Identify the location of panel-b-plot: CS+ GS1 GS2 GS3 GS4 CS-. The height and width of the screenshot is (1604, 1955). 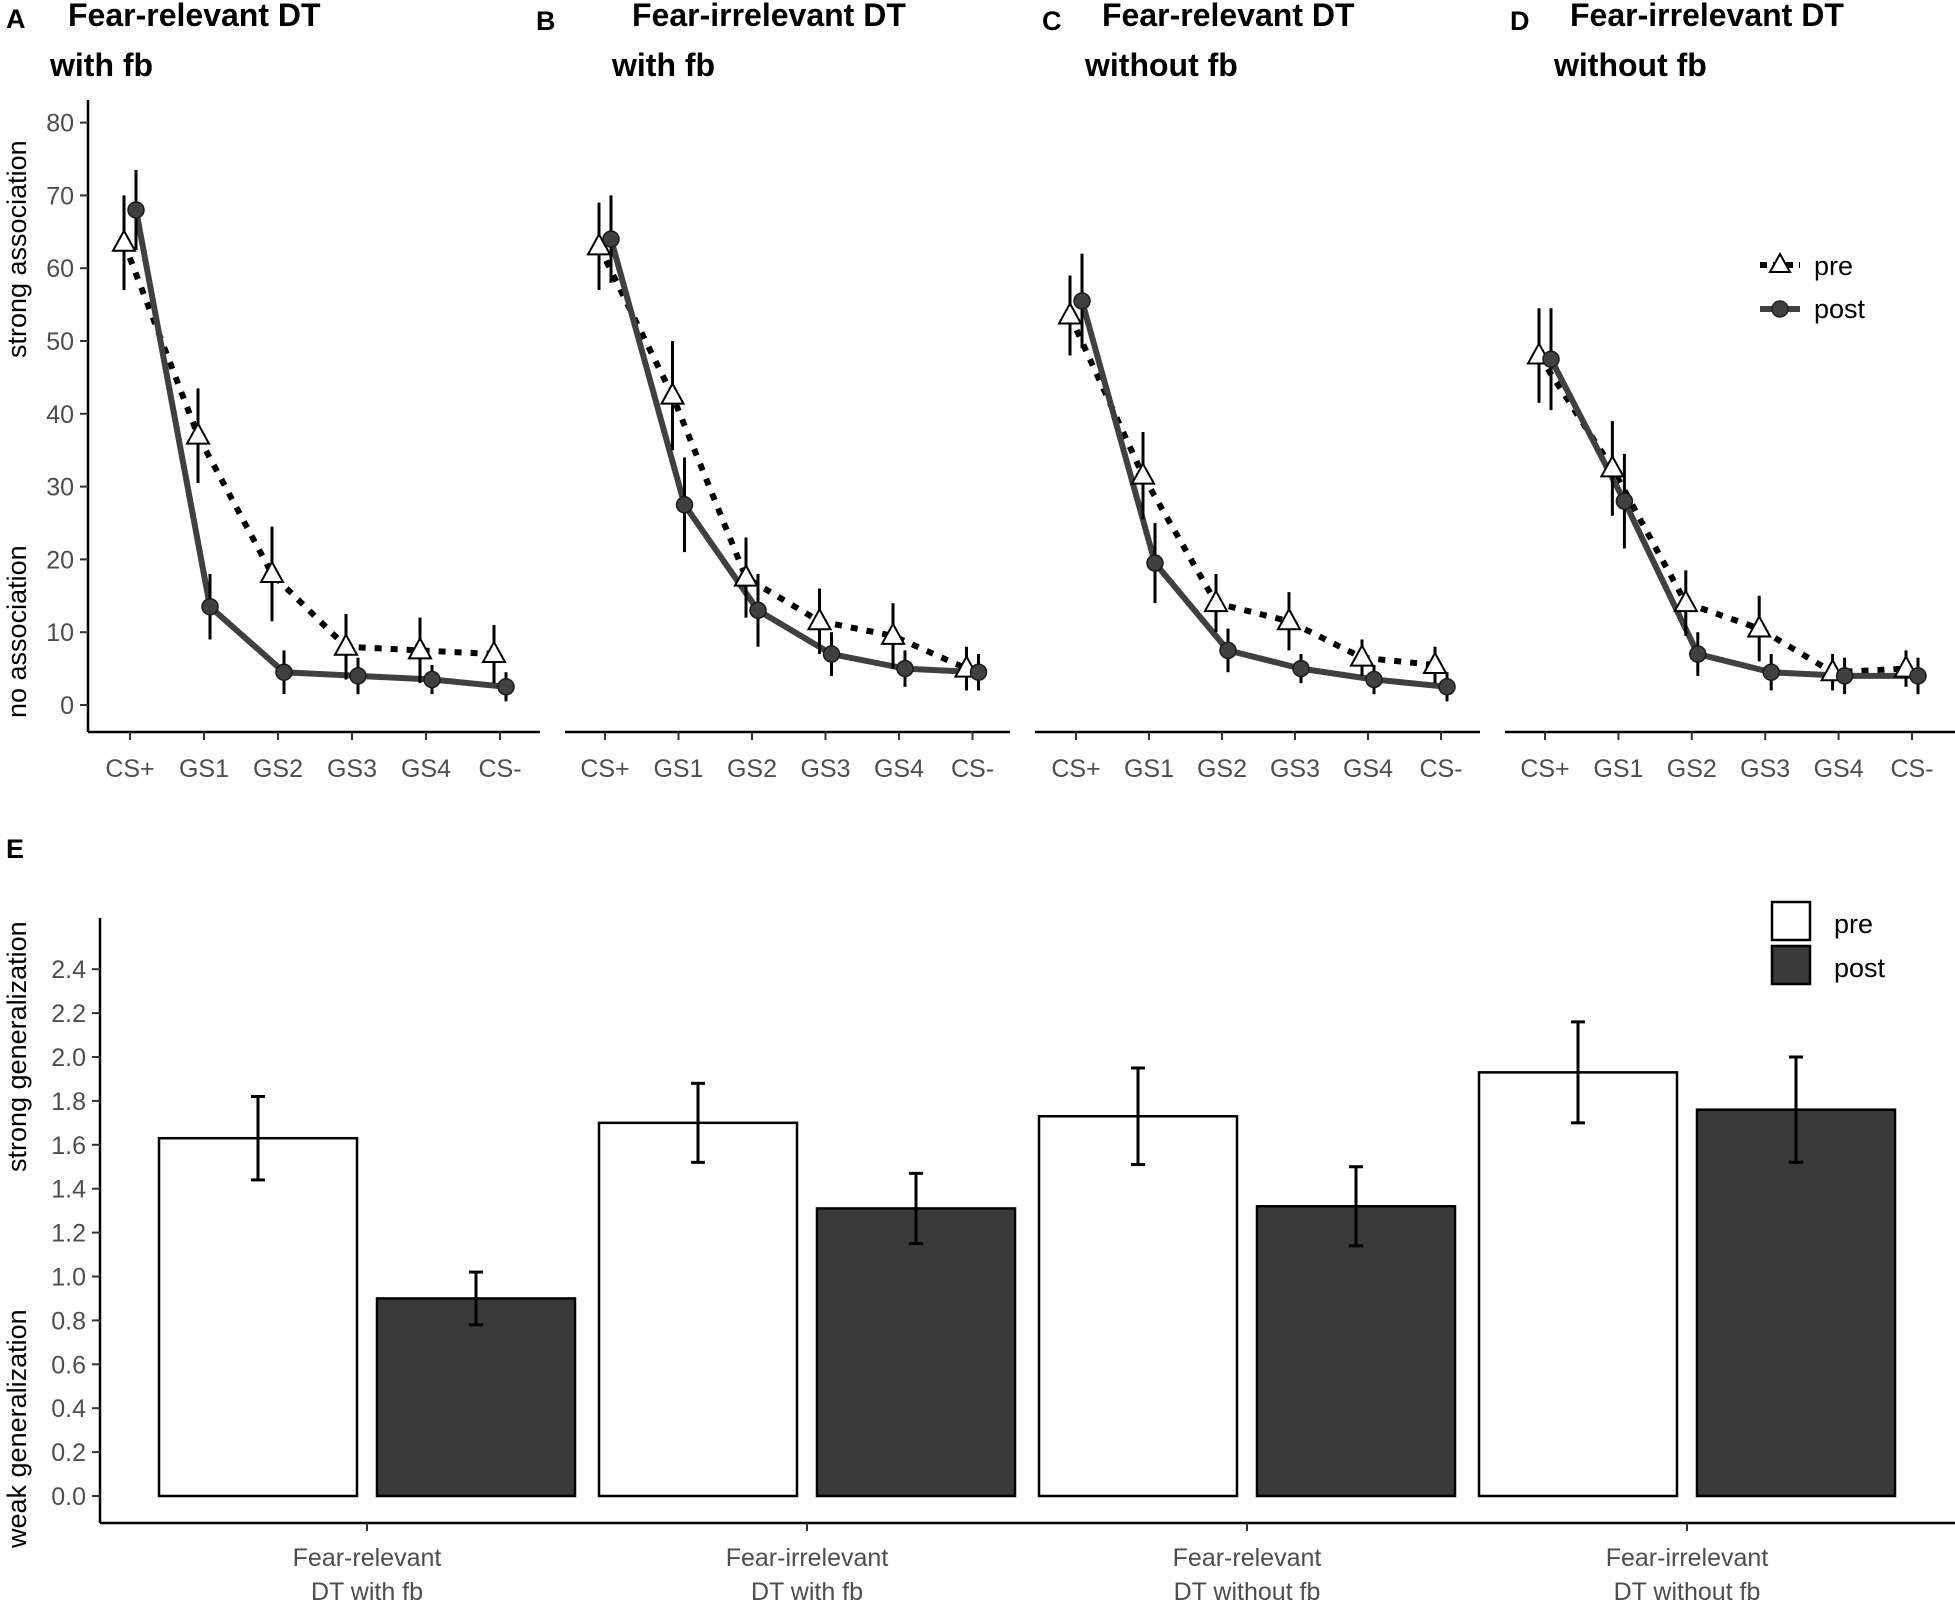
(787, 489).